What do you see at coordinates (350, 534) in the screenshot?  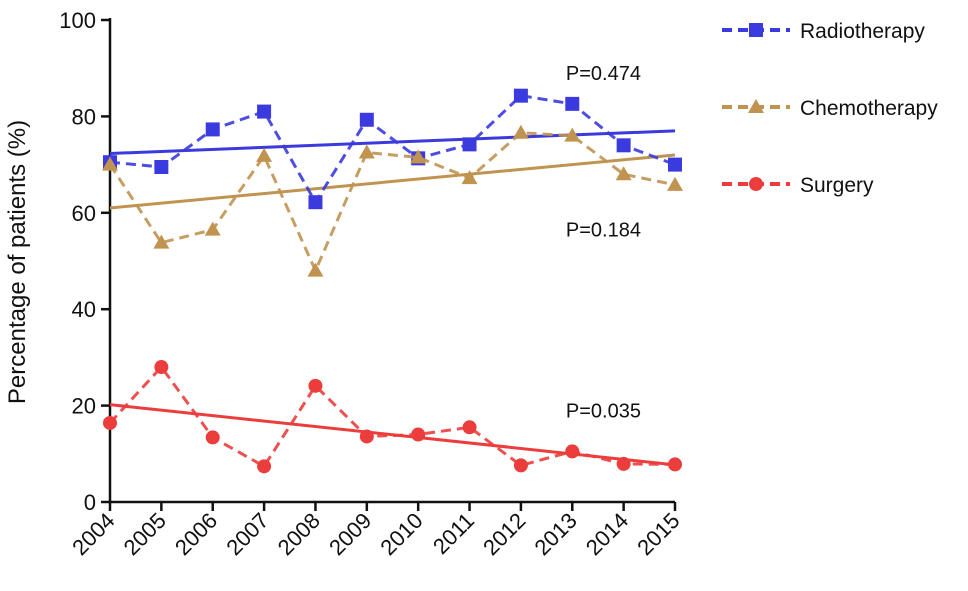 I see `x-tick-label: 2009` at bounding box center [350, 534].